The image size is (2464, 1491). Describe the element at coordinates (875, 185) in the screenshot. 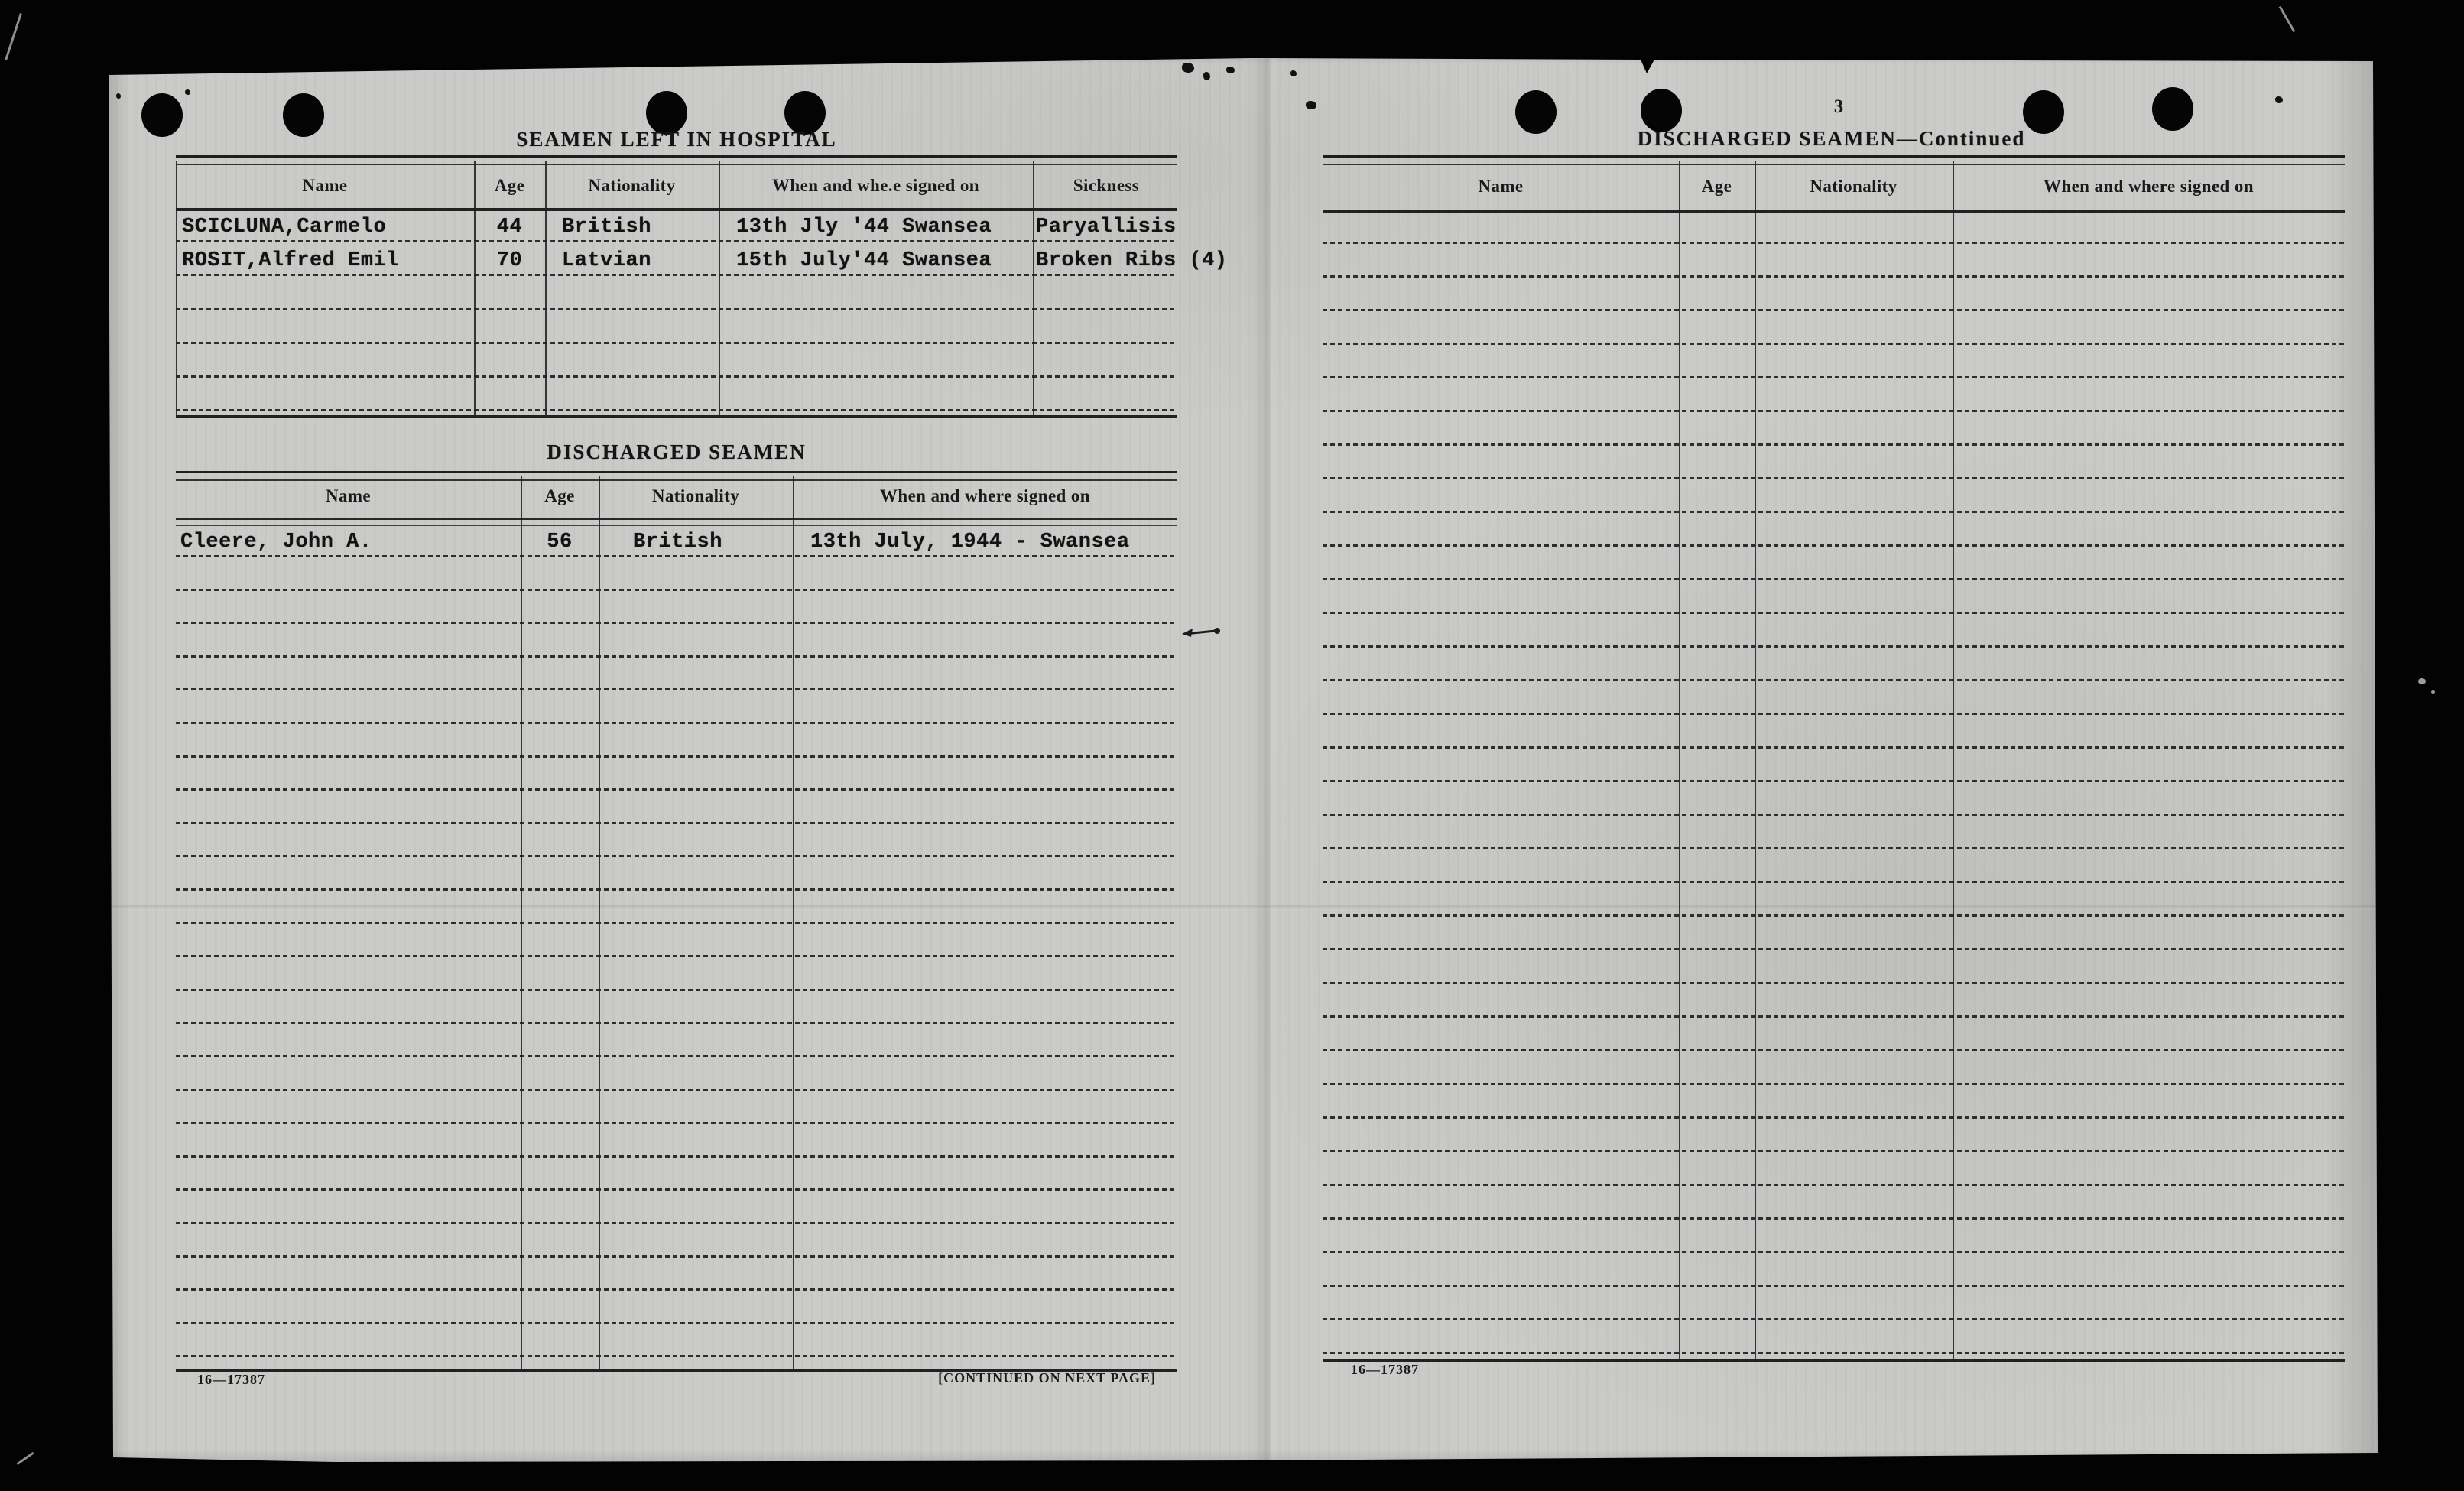

I see `column-header-signed-on: When and whe.e signed on` at that location.